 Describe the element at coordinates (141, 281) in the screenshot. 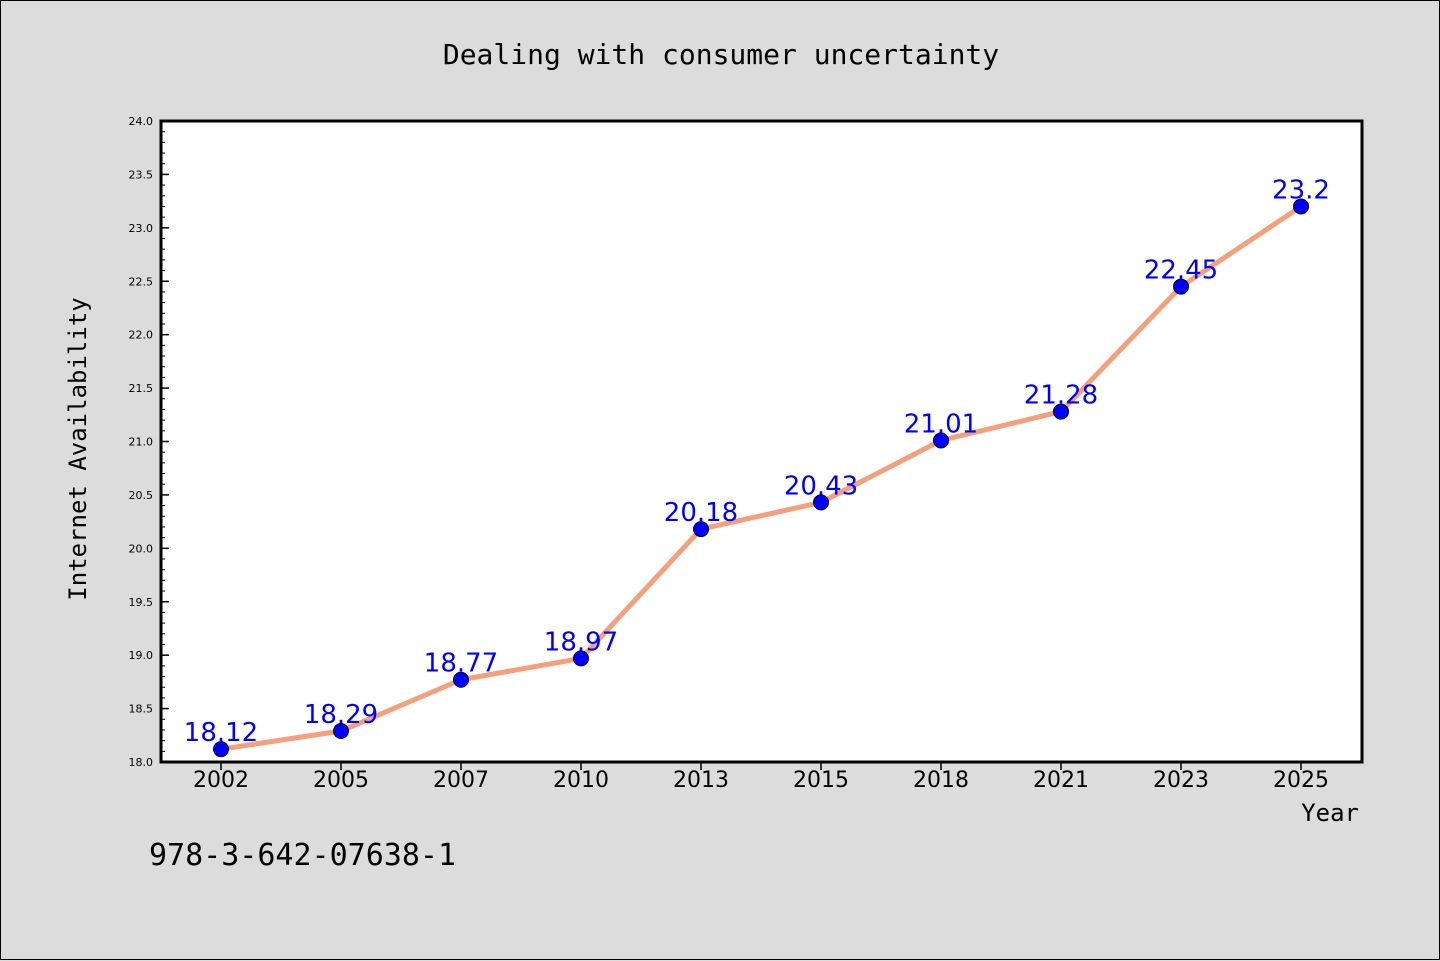

I see `y-tick-label: 22.5` at that location.